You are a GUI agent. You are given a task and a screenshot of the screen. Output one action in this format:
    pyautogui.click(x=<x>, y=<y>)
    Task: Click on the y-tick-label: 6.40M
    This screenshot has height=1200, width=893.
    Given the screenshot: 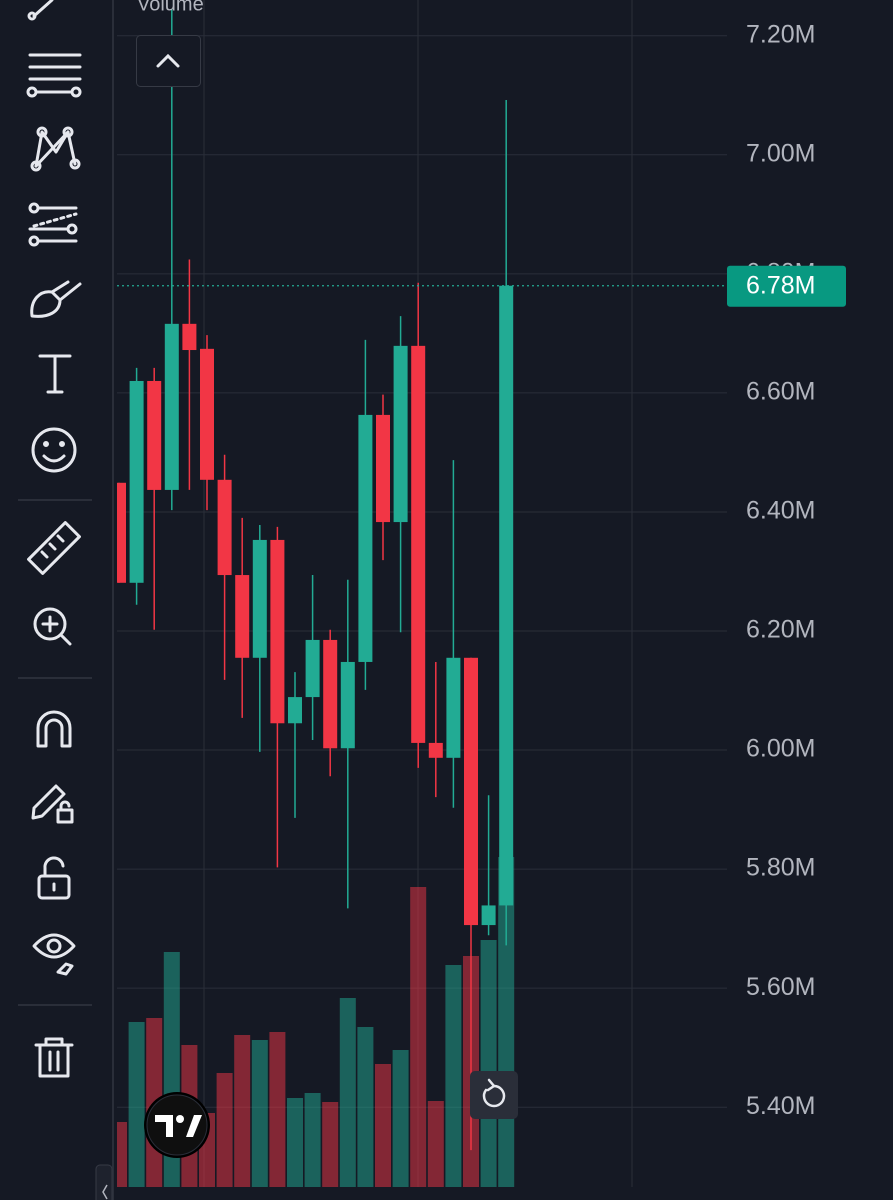 What is the action you would take?
    pyautogui.click(x=780, y=511)
    